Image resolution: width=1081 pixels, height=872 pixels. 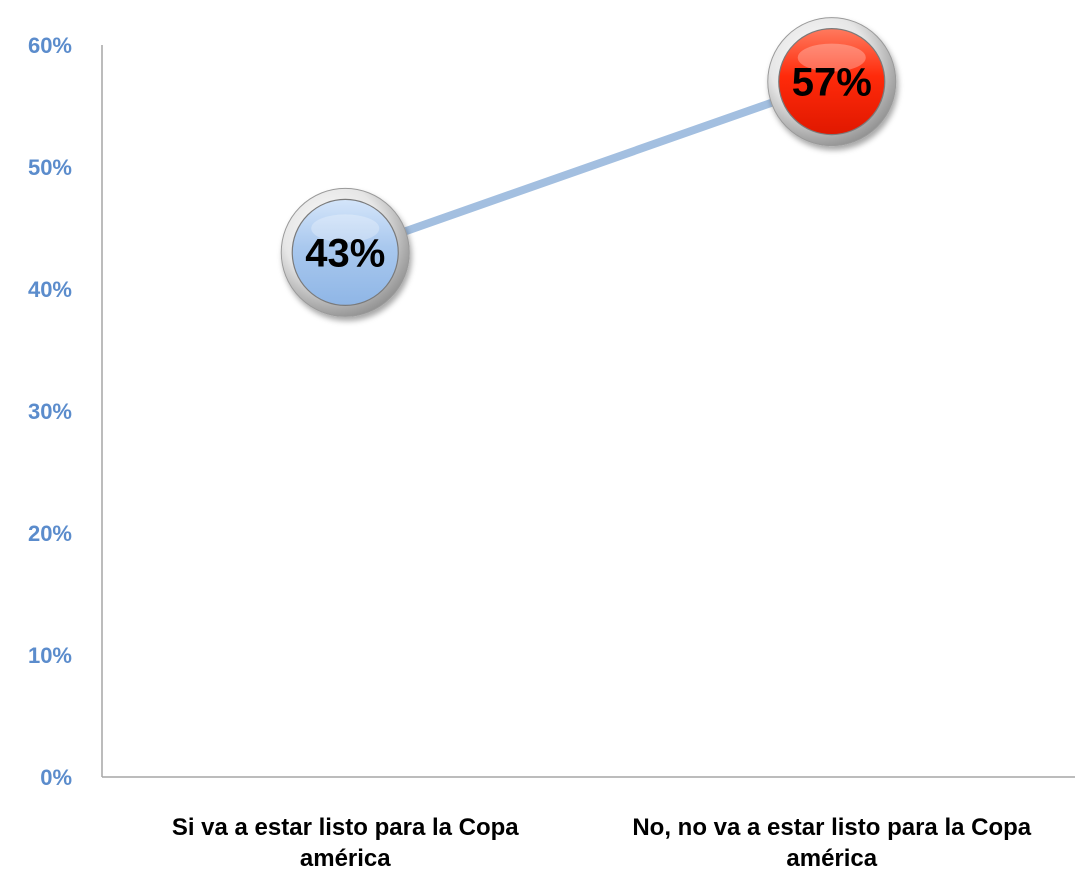 I want to click on series-line, so click(x=588, y=167).